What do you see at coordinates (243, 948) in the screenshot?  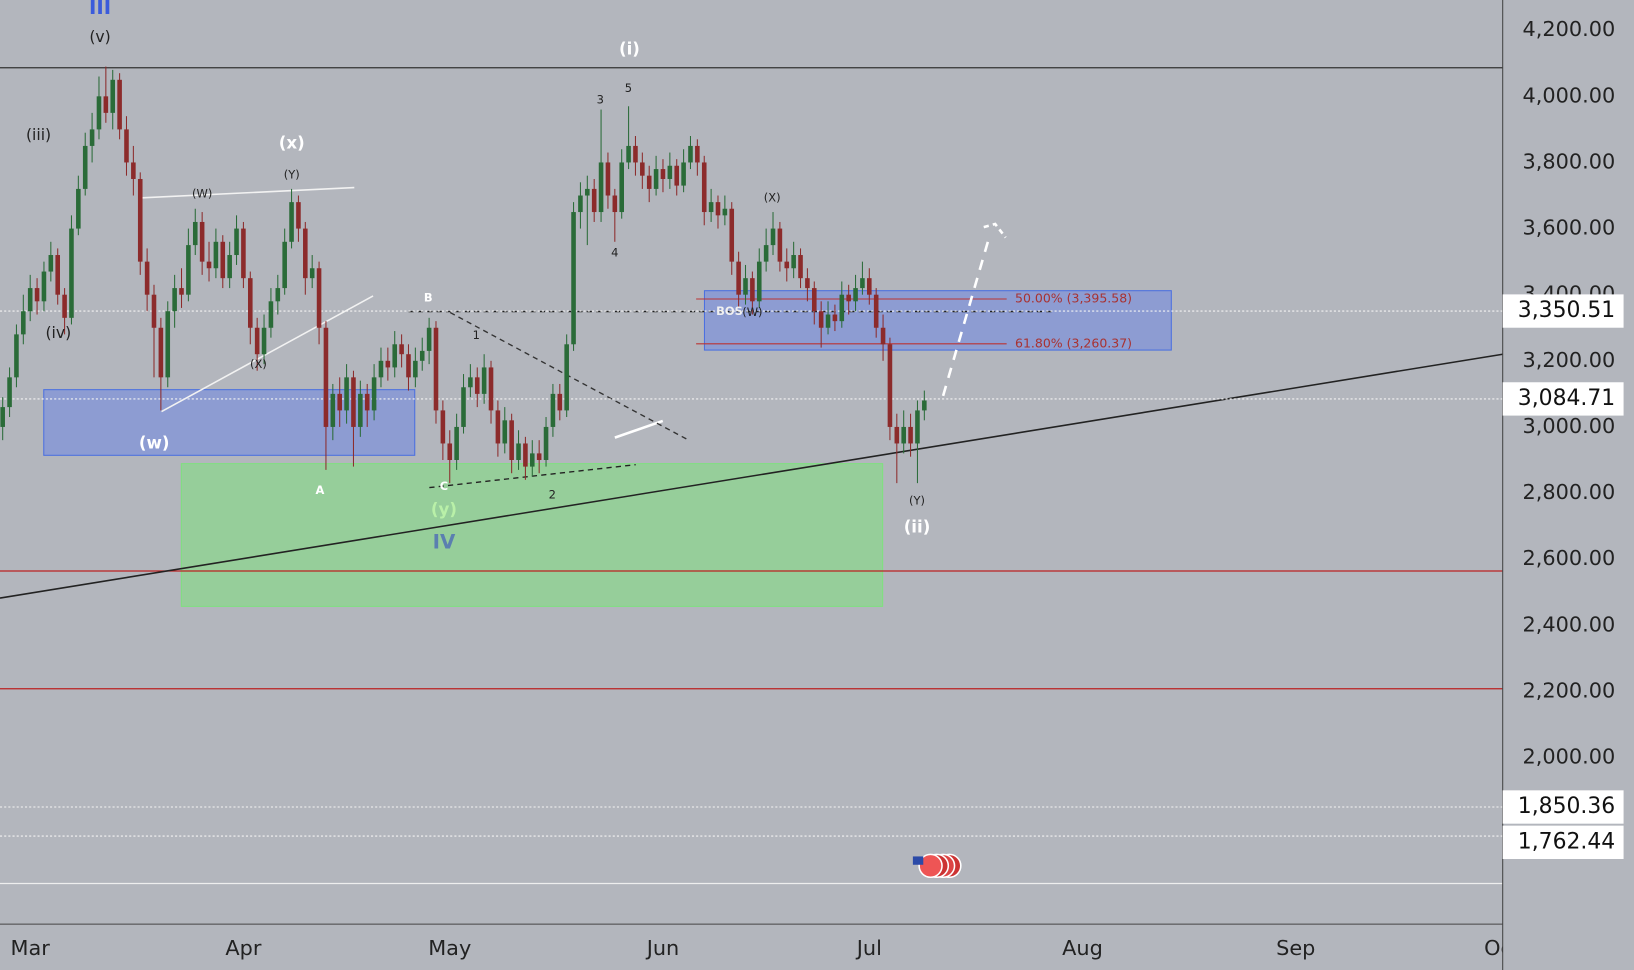 I see `x-tick-label: Apr` at bounding box center [243, 948].